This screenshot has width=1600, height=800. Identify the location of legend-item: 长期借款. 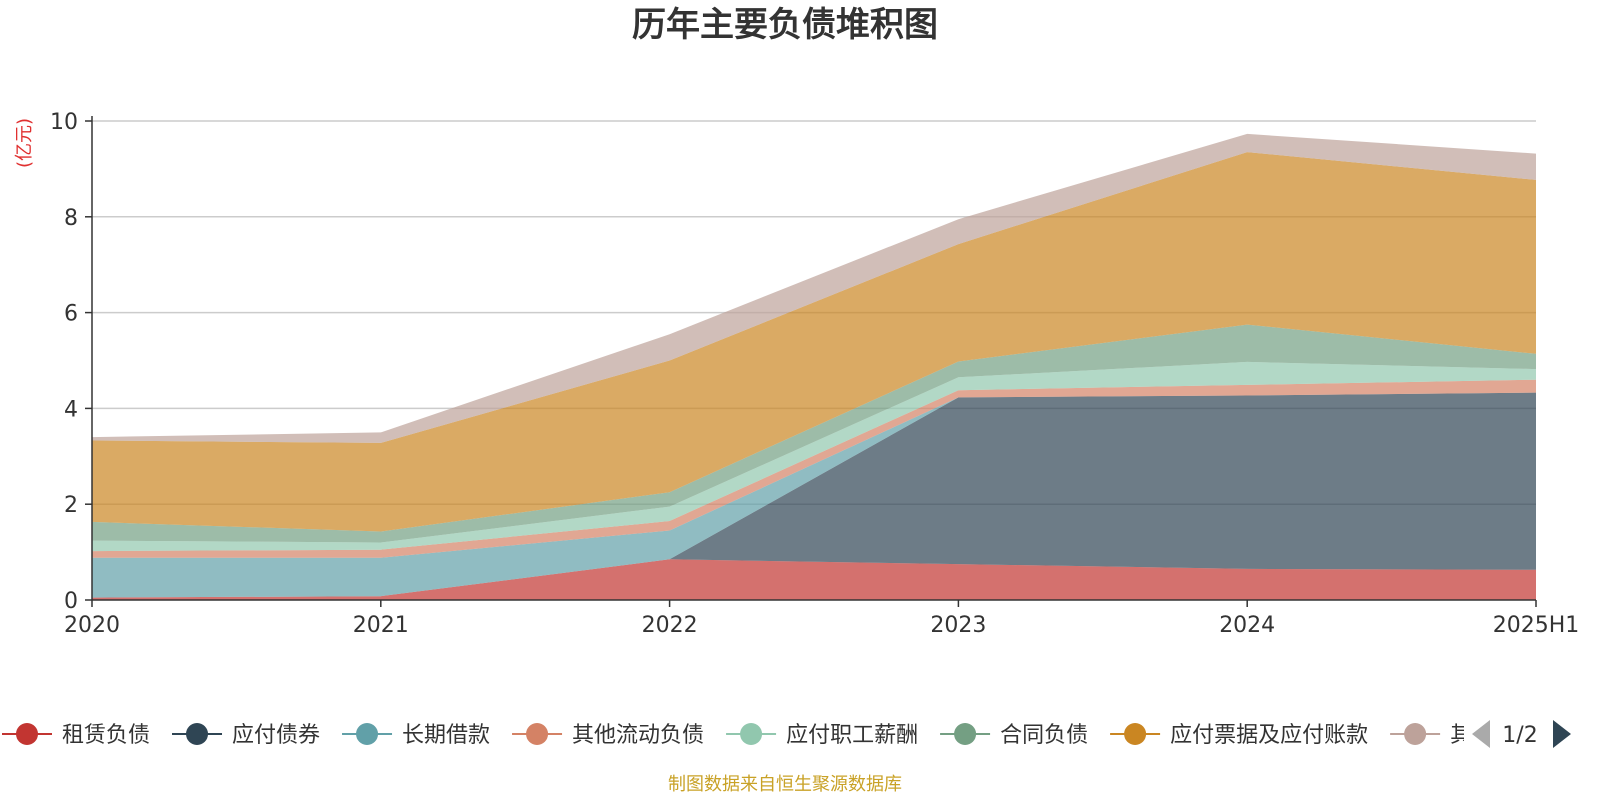
(416, 735).